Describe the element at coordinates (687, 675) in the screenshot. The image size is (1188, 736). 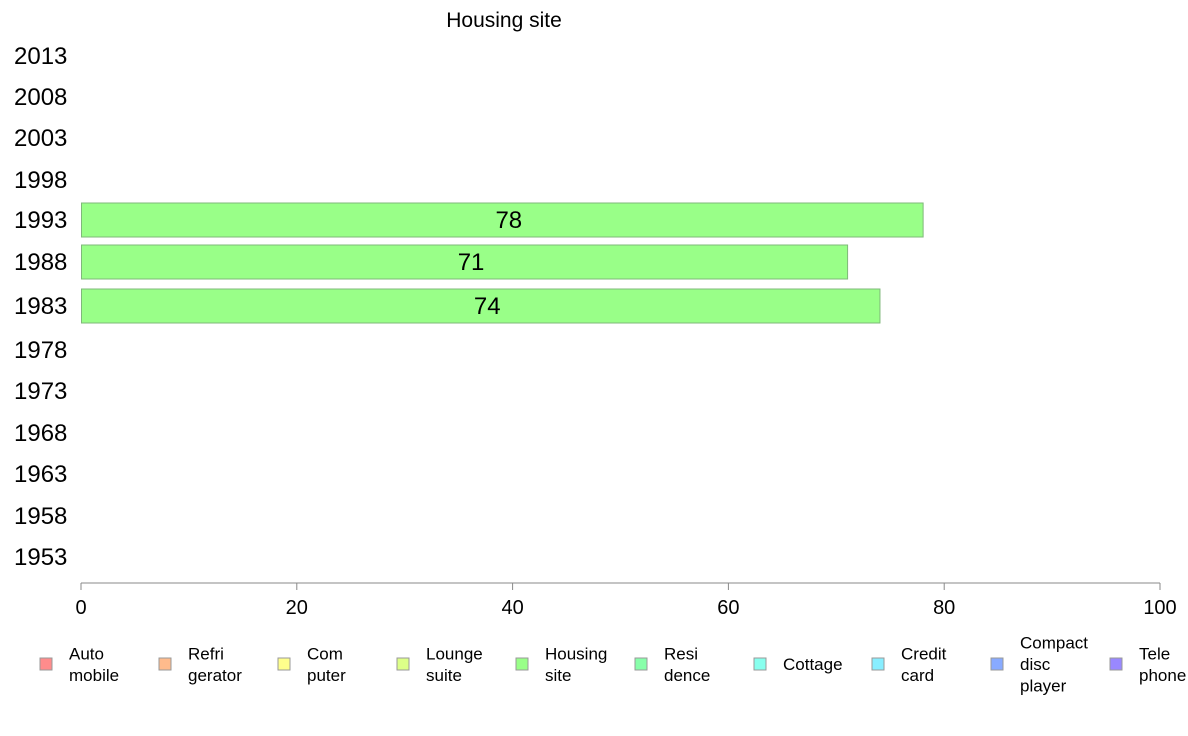
I see `legend-label: dence` at that location.